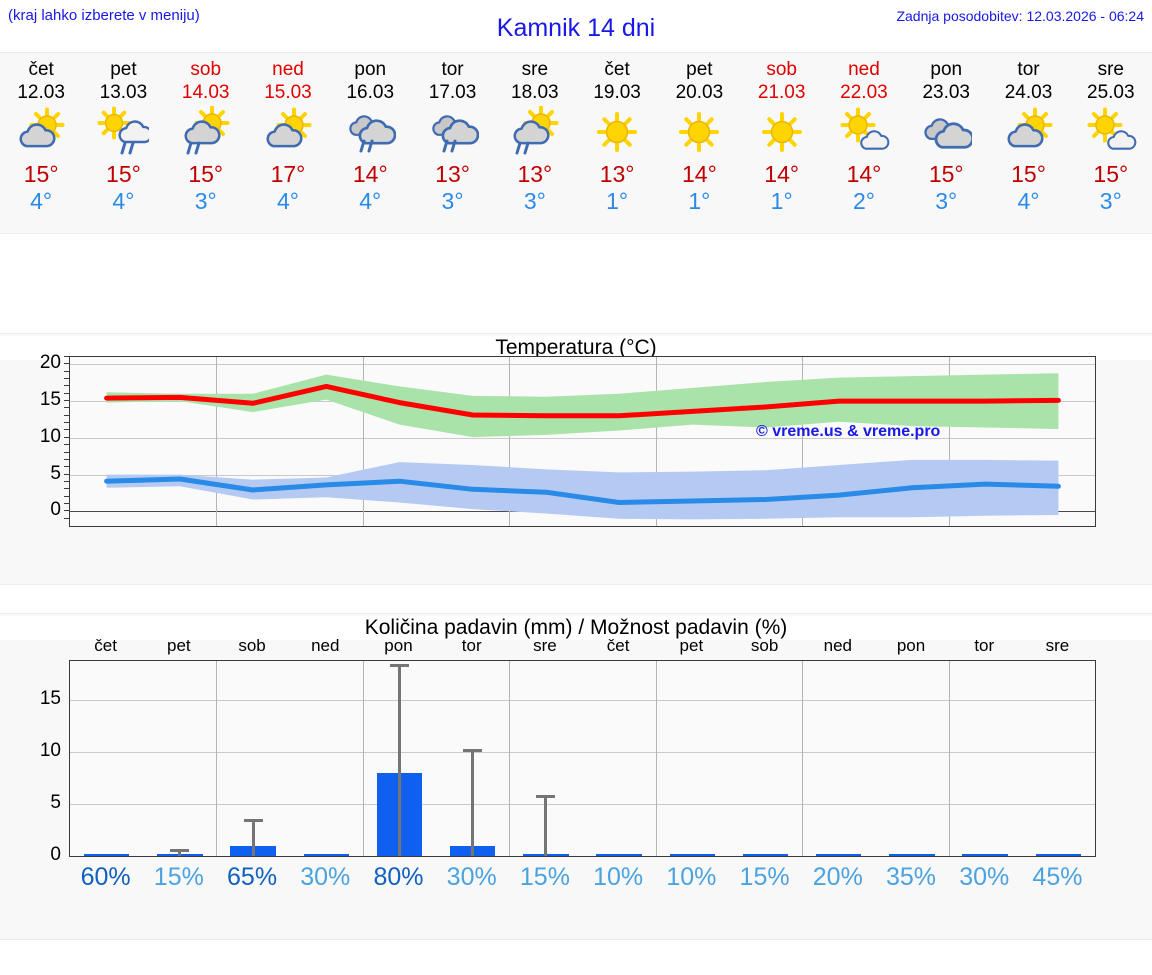 Image resolution: width=1152 pixels, height=975 pixels. I want to click on last-updated-text: Zadnja posodobitev: 12.03.2026 - 06:24, so click(1020, 16).